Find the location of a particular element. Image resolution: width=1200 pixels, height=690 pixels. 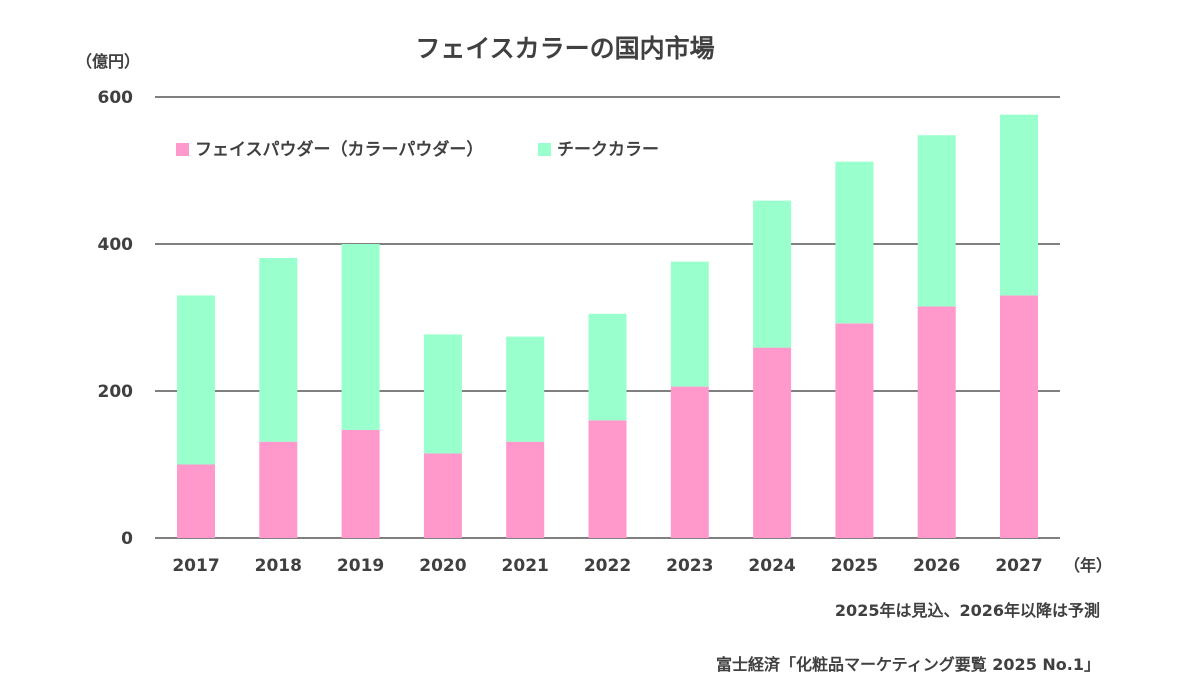

bar-face-powder-2024 is located at coordinates (772, 442).